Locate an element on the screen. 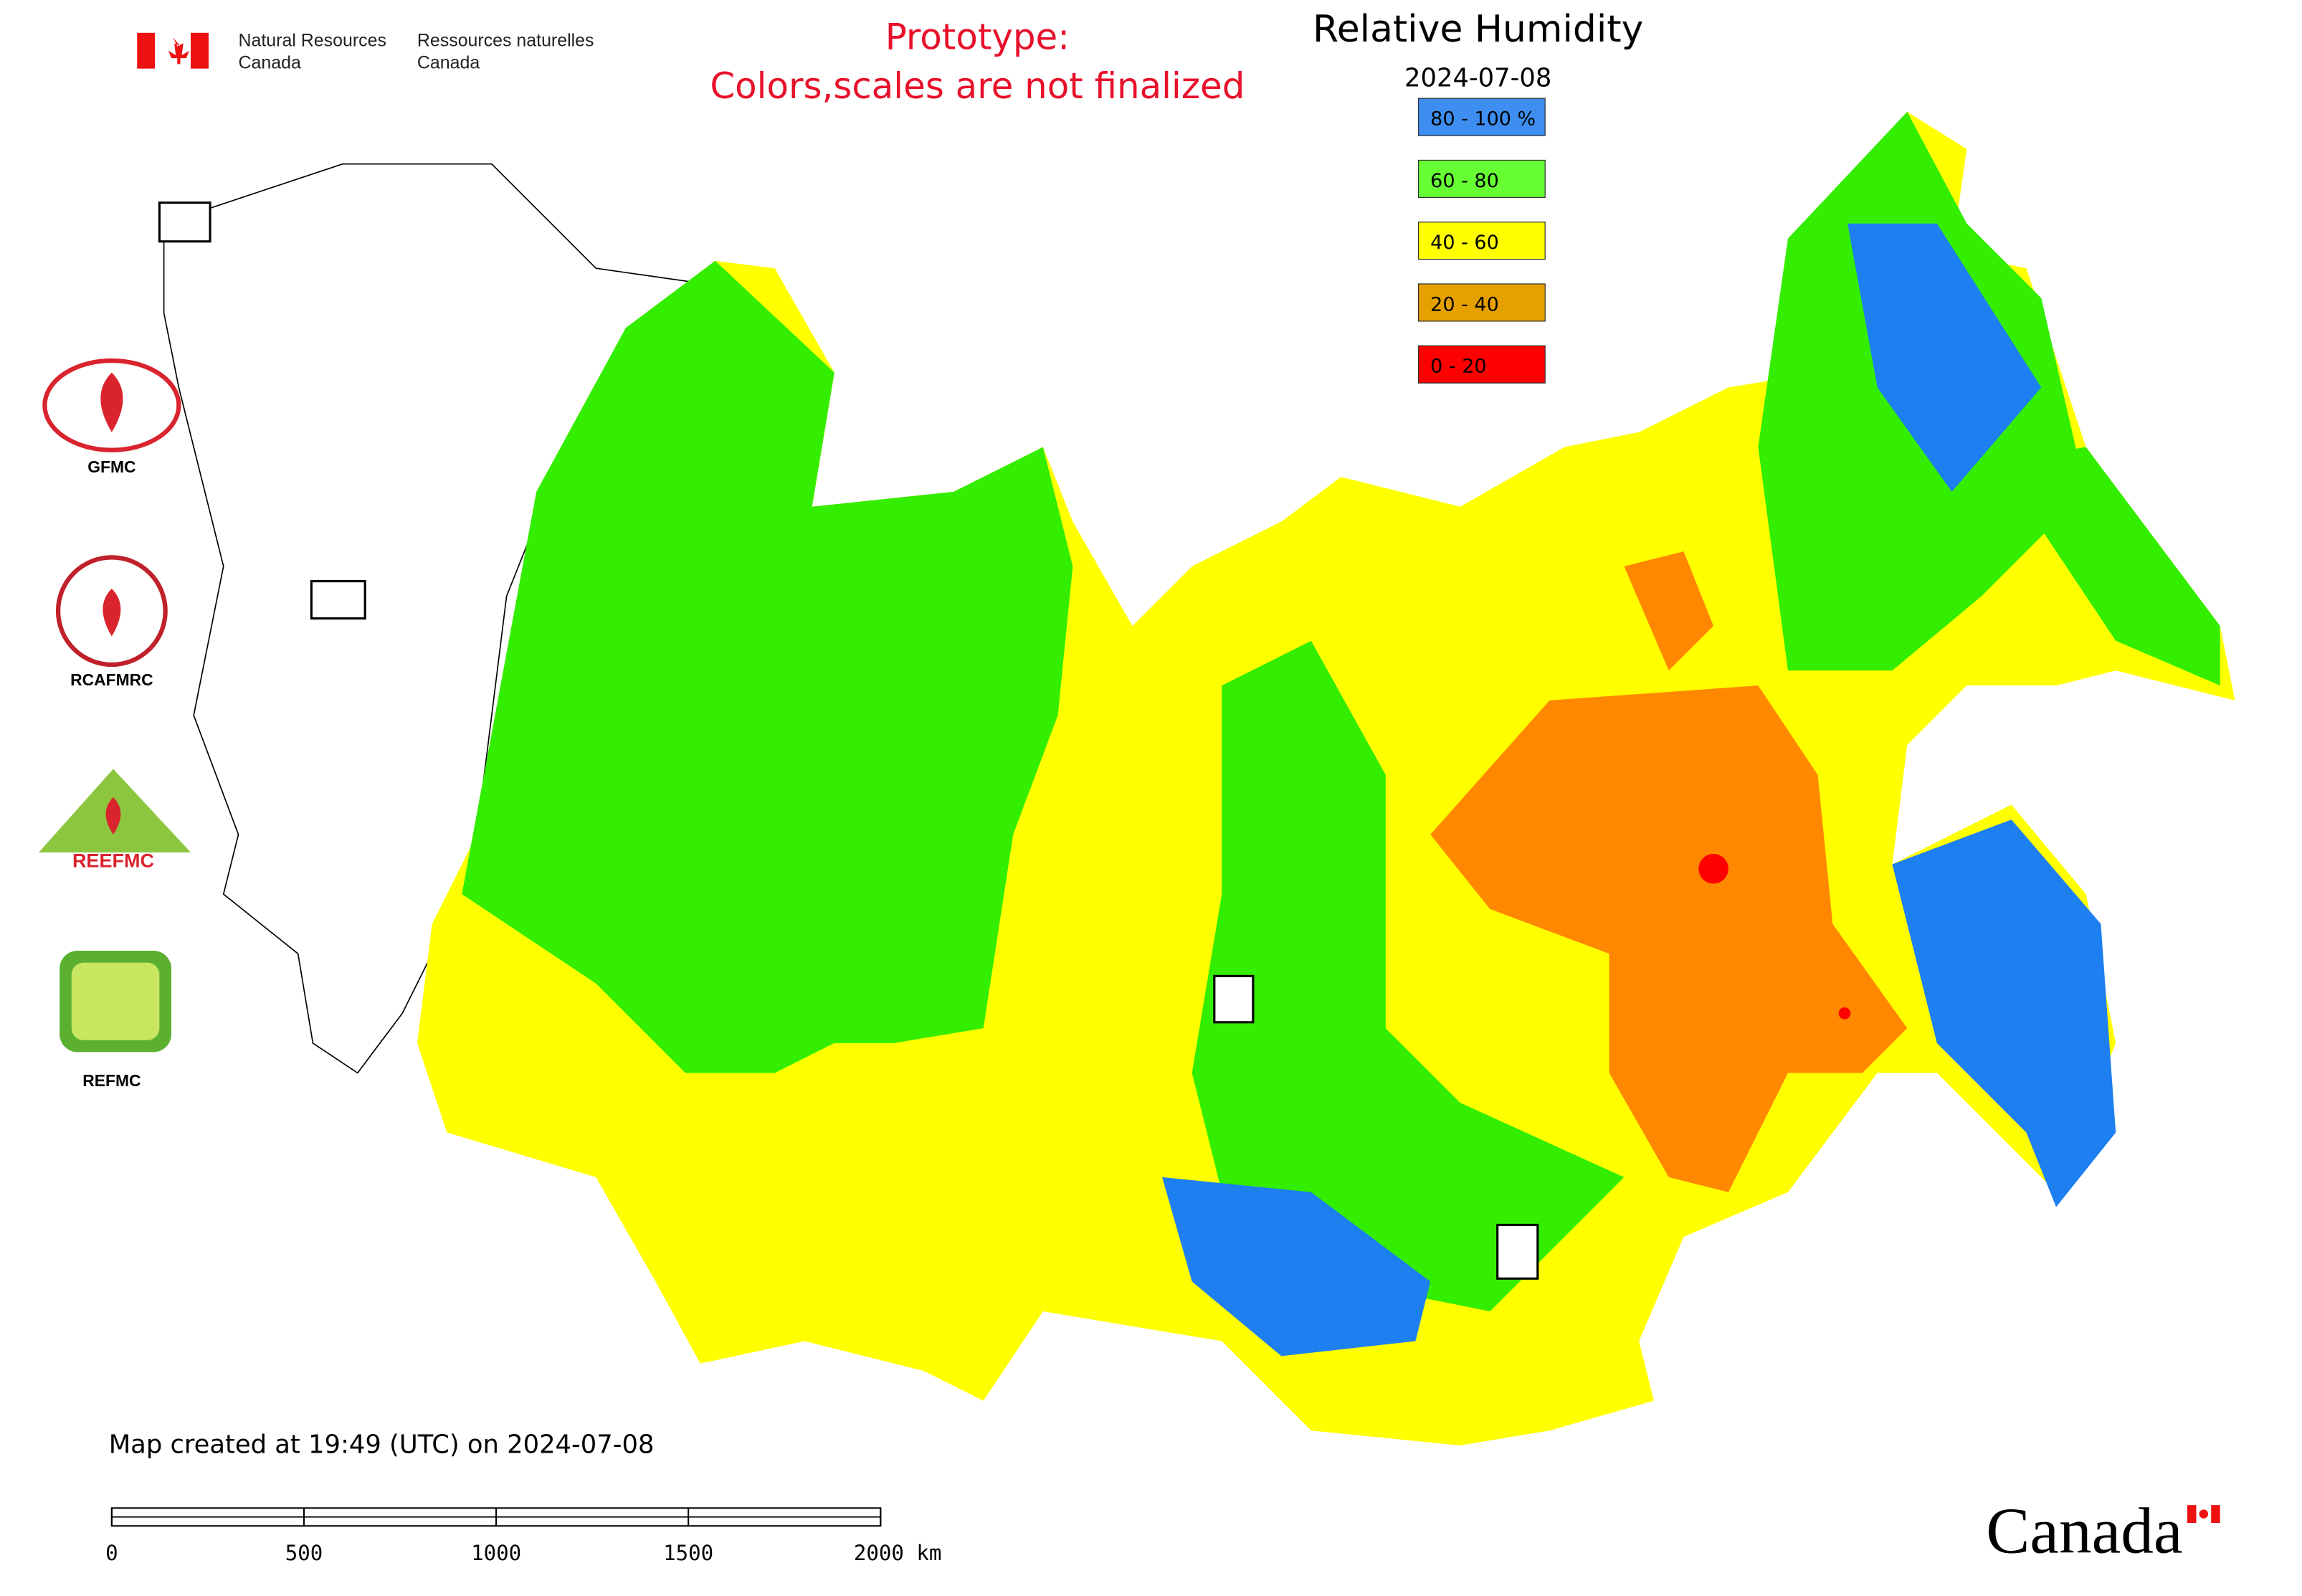  neighbor-countries is located at coordinates (432, 618).